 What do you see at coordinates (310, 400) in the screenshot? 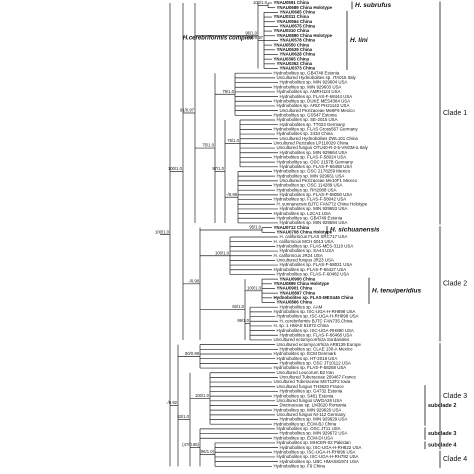
I see `leaf-label: Uncultured fungus UWGA26 USA` at bounding box center [310, 400].